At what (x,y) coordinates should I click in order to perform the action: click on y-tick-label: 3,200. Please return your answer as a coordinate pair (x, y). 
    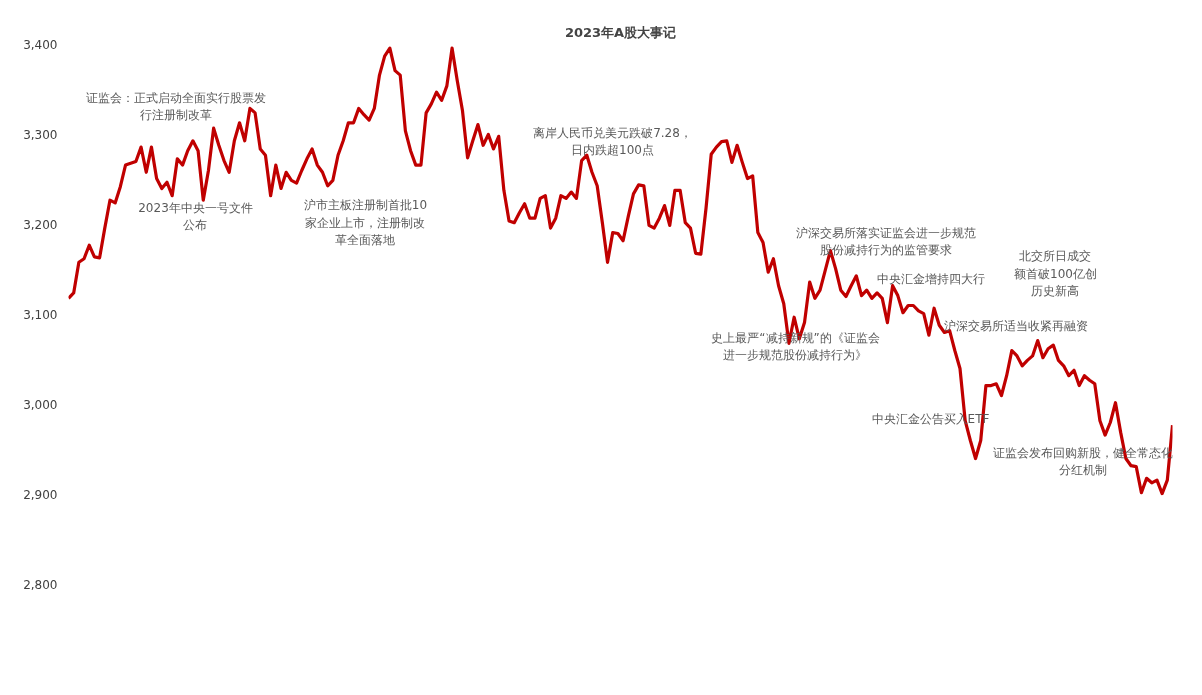
    Looking at the image, I should click on (40, 225).